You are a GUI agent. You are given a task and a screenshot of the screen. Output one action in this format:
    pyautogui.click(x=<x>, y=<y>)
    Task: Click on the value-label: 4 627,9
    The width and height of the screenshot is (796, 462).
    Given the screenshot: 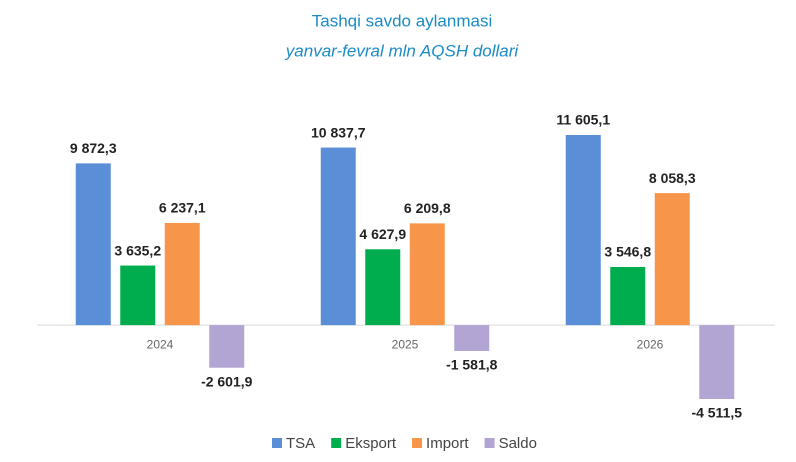 What is the action you would take?
    pyautogui.click(x=382, y=234)
    